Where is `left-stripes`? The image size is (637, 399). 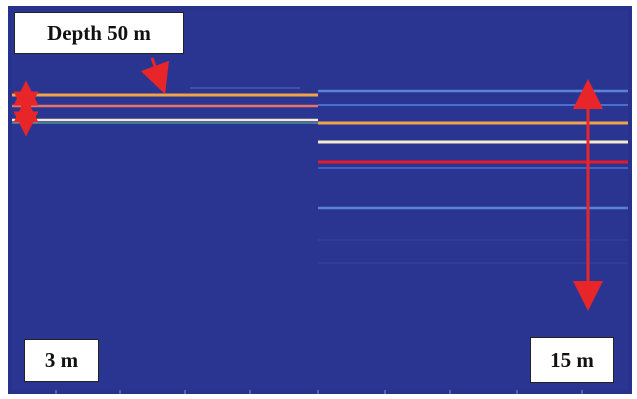 left-stripes is located at coordinates (165, 108).